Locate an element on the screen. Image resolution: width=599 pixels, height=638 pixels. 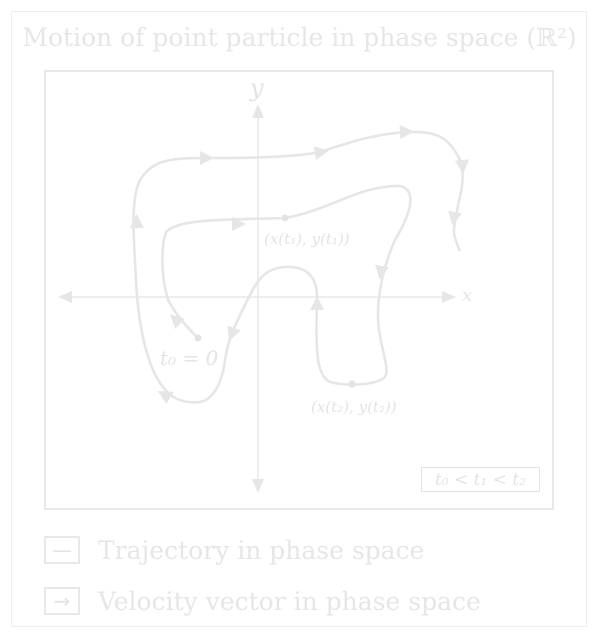
legend-item-velocity: → Velocity vector in phase space is located at coordinates (262, 601).